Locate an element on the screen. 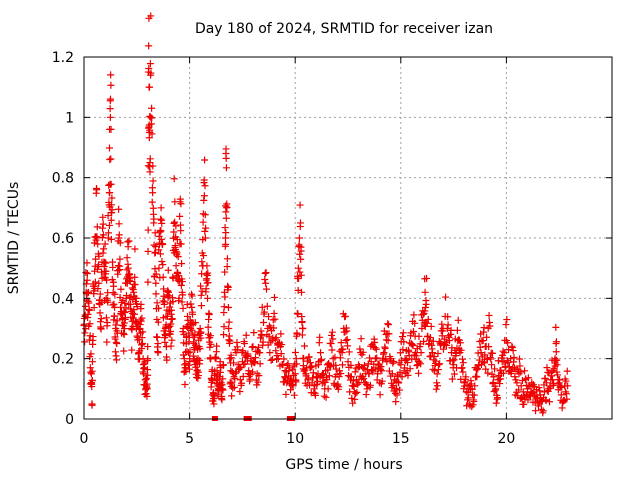 The height and width of the screenshot is (480, 640). x-tick-label: 10 is located at coordinates (295, 439).